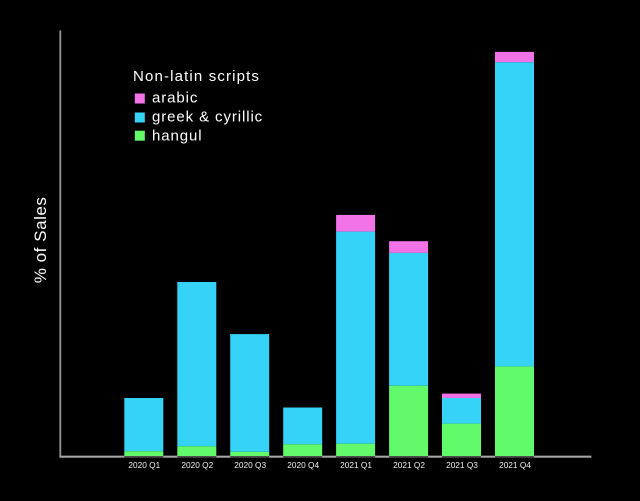 The image size is (640, 501). Describe the element at coordinates (462, 465) in the screenshot. I see `svg-text: 2021 Q3` at that location.